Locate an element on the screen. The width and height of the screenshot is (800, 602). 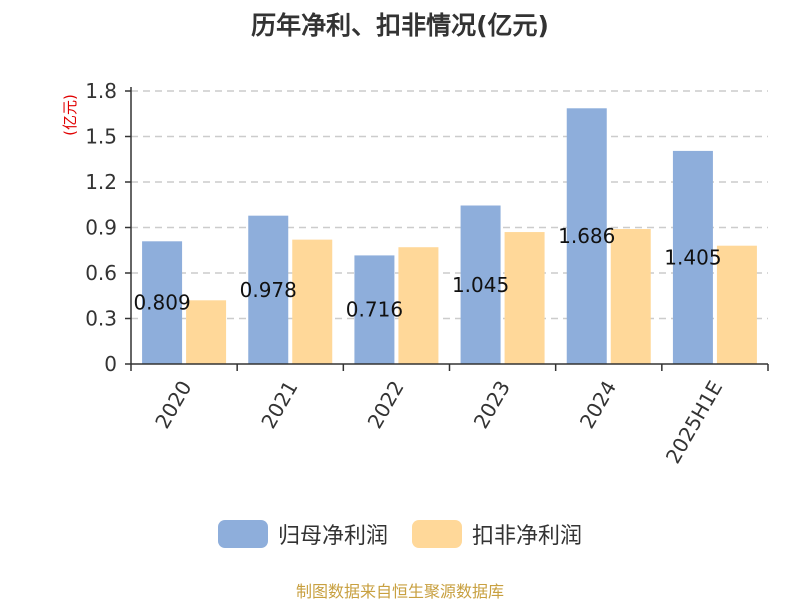
data-label: 1.405 is located at coordinates (692, 257).